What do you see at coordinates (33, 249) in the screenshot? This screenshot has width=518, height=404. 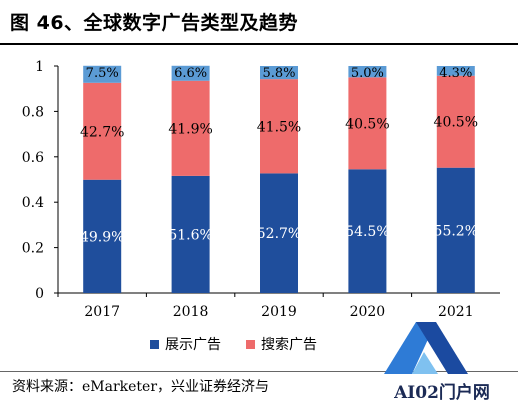 I see `y-tick-label: 0.2` at bounding box center [33, 249].